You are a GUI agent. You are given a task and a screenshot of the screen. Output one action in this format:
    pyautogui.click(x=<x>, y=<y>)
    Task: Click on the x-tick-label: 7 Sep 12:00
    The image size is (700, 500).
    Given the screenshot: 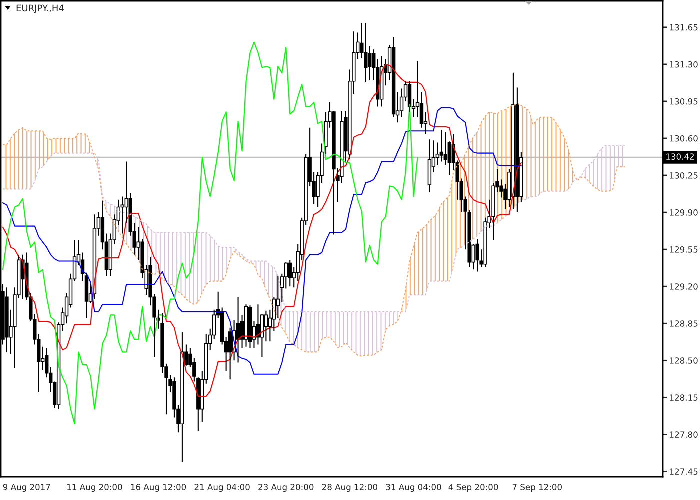 What is the action you would take?
    pyautogui.click(x=537, y=488)
    